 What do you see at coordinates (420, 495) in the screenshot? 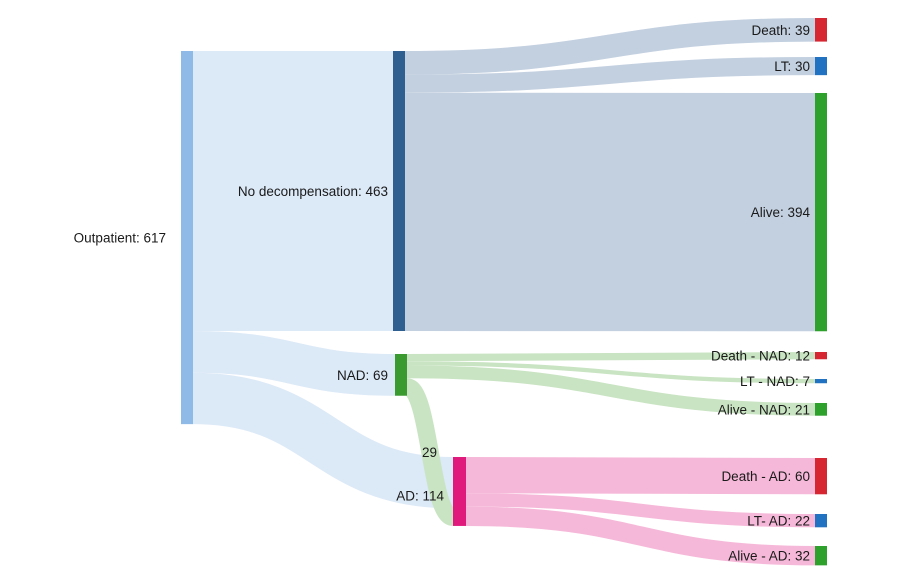
I see `node-label-ad: AD: 114` at bounding box center [420, 495].